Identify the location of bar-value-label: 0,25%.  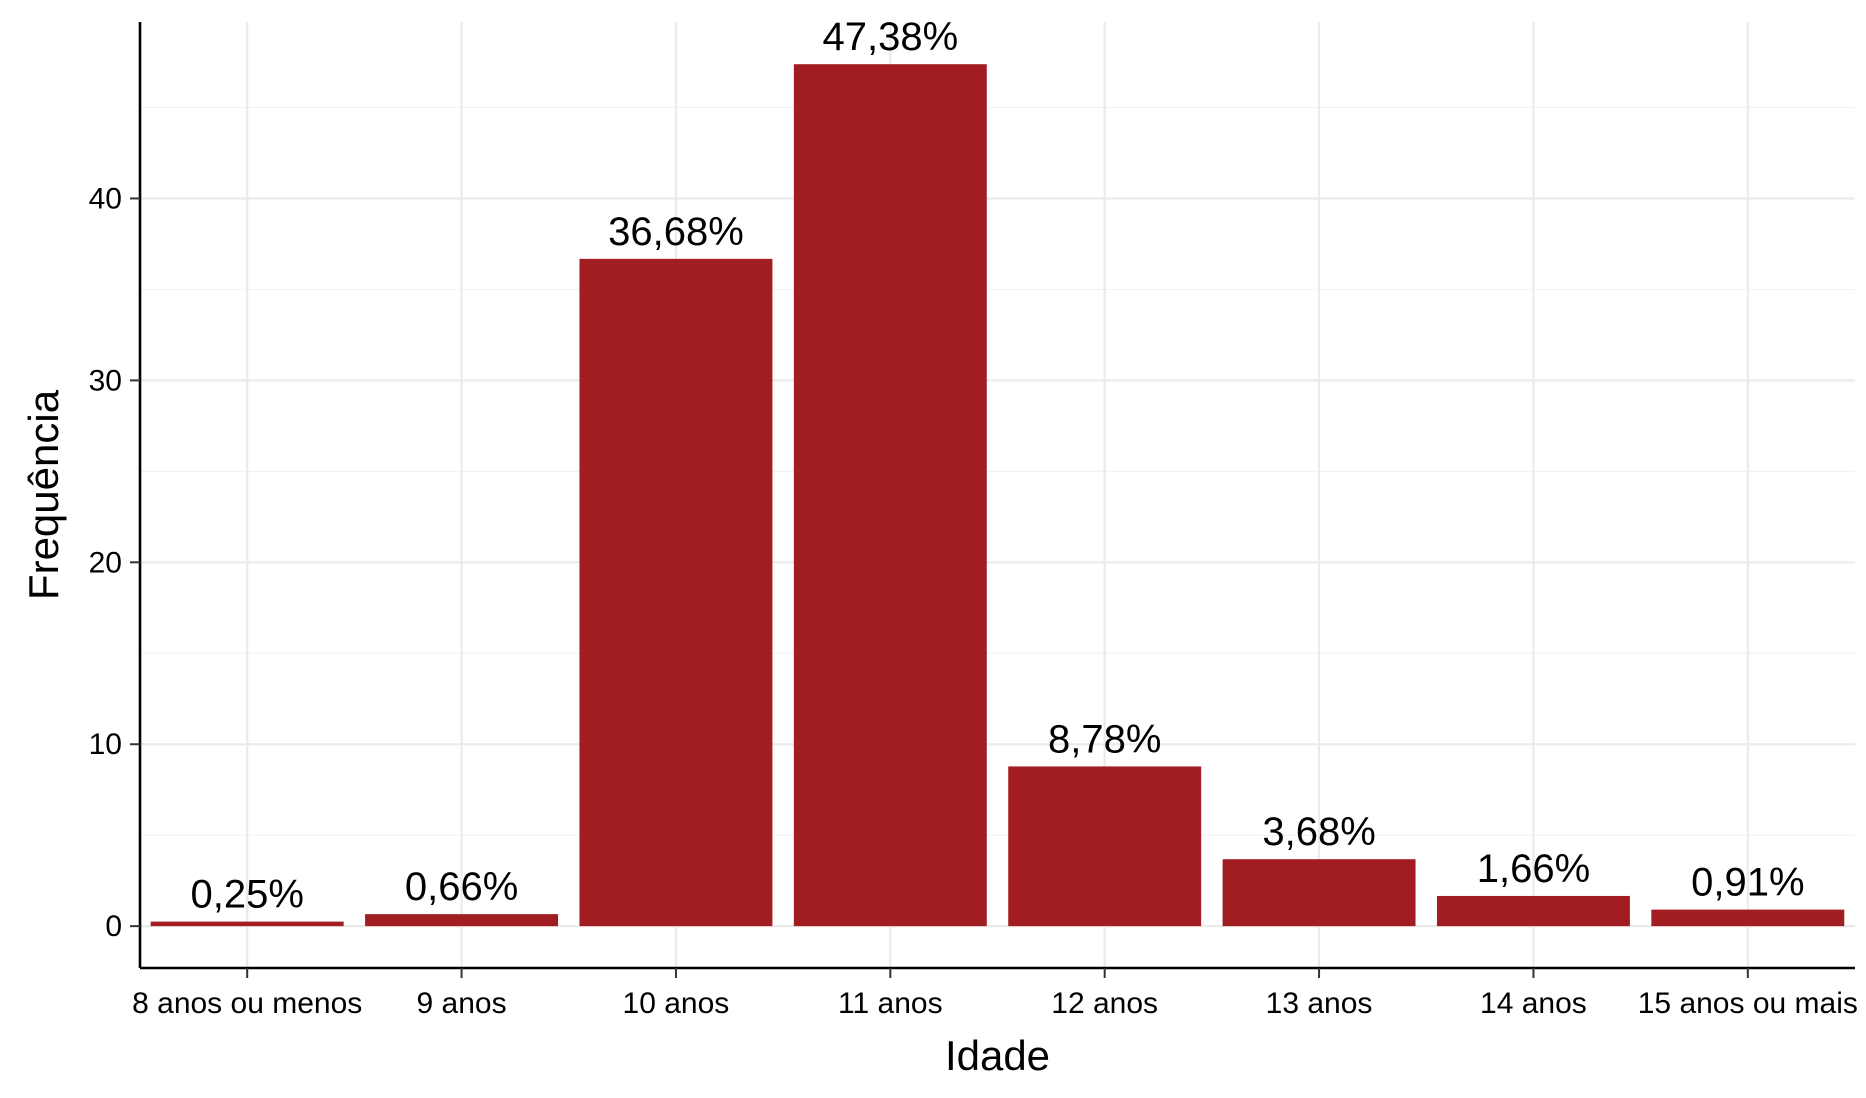
(246, 895).